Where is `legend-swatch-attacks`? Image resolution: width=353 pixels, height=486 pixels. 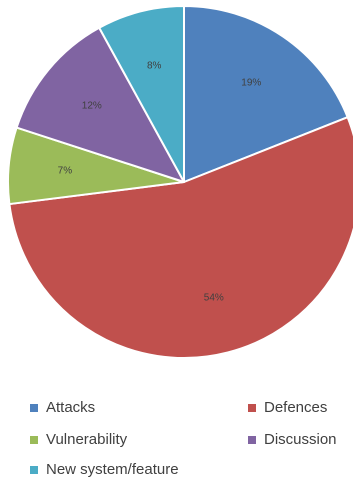
legend-swatch-attacks is located at coordinates (34, 407).